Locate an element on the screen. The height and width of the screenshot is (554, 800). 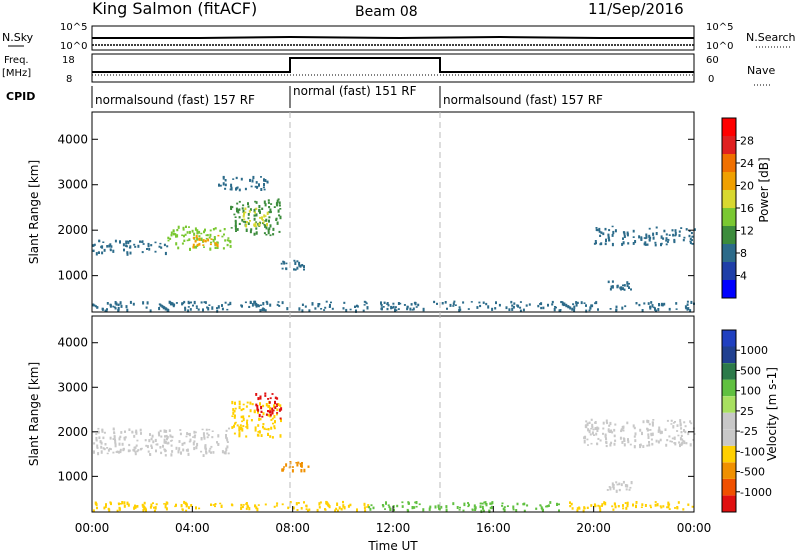
colorbar-frame is located at coordinates (729, 421).